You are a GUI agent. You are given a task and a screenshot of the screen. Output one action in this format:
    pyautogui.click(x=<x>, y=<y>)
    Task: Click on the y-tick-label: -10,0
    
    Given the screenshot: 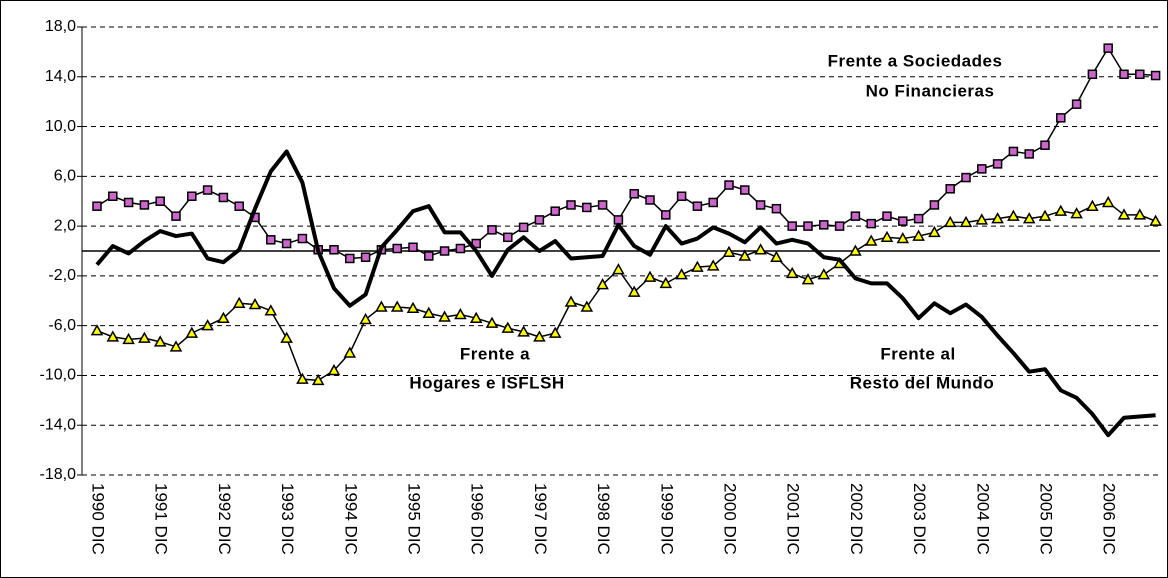 What is the action you would take?
    pyautogui.click(x=58, y=375)
    